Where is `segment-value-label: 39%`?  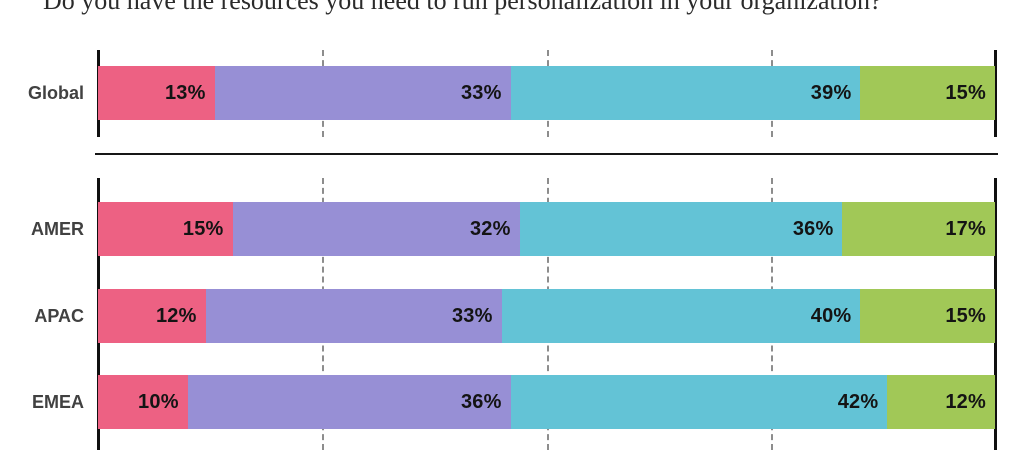
segment-value-label: 39% is located at coordinates (831, 92).